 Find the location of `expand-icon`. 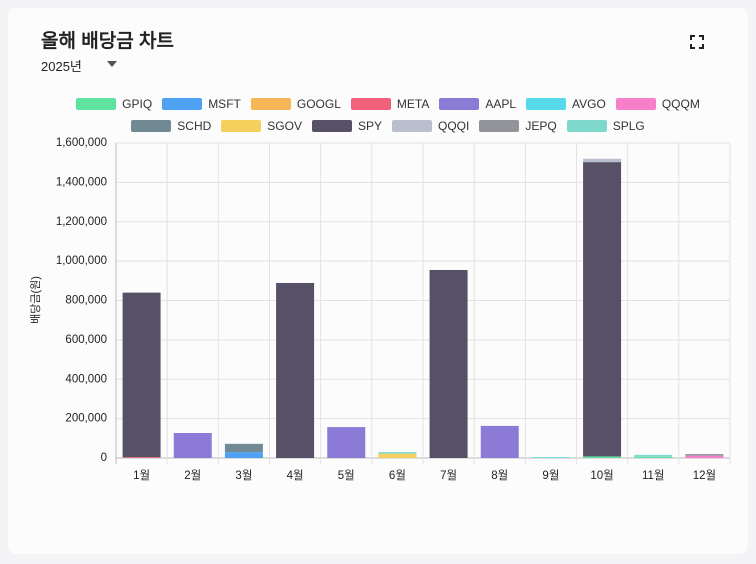

expand-icon is located at coordinates (697, 42).